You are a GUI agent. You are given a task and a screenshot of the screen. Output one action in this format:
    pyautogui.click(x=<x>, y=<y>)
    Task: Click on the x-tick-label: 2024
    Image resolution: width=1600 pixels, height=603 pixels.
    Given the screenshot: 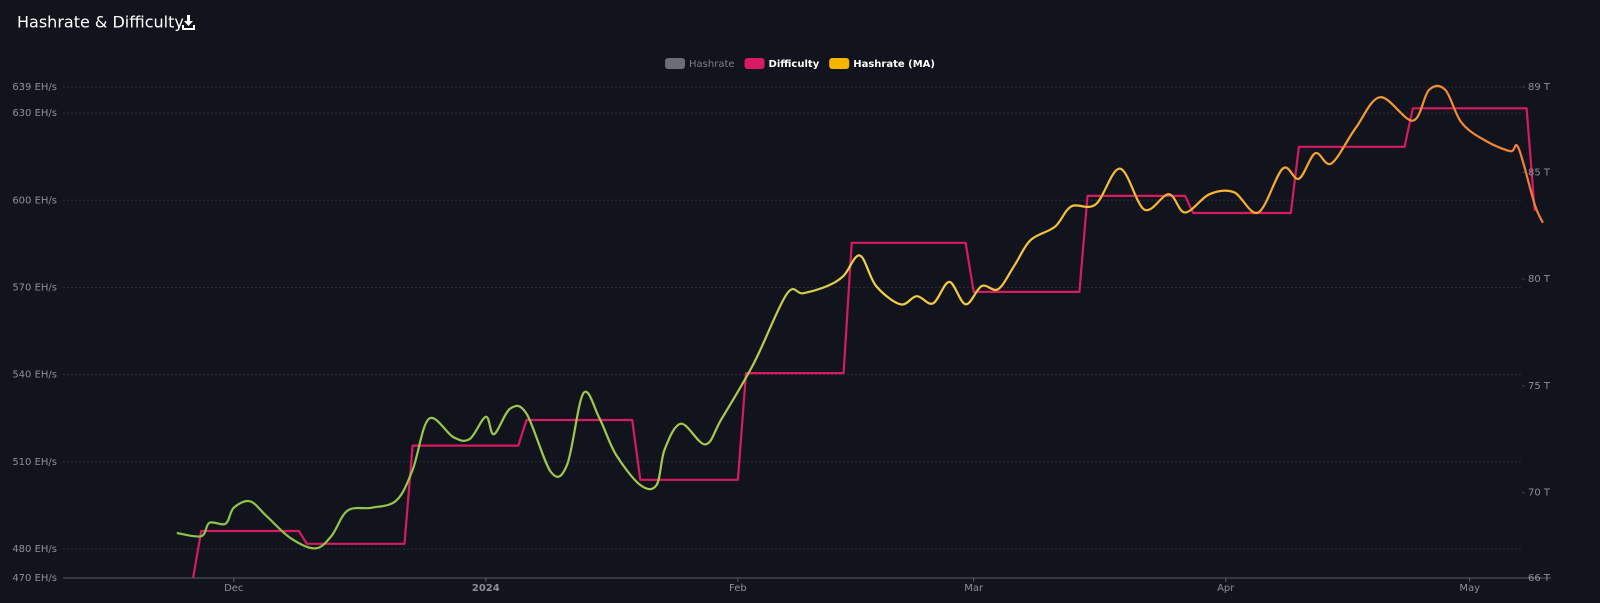 What is the action you would take?
    pyautogui.click(x=486, y=588)
    